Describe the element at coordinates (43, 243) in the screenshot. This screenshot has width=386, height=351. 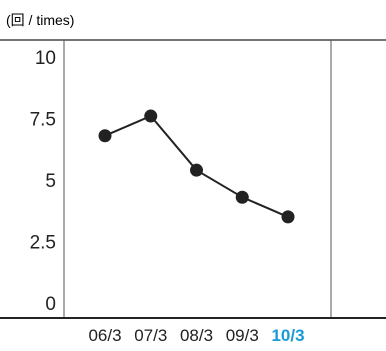
I see `y-tick-label: 2.5` at that location.